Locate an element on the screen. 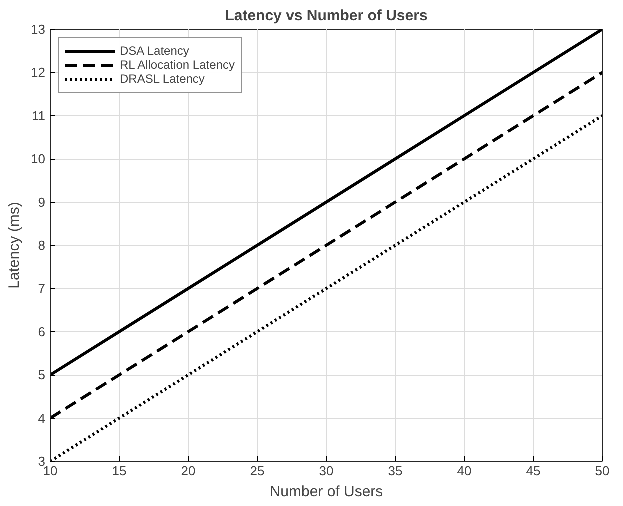 Image resolution: width=623 pixels, height=506 pixels. y-tick-label: 4 is located at coordinates (42, 418).